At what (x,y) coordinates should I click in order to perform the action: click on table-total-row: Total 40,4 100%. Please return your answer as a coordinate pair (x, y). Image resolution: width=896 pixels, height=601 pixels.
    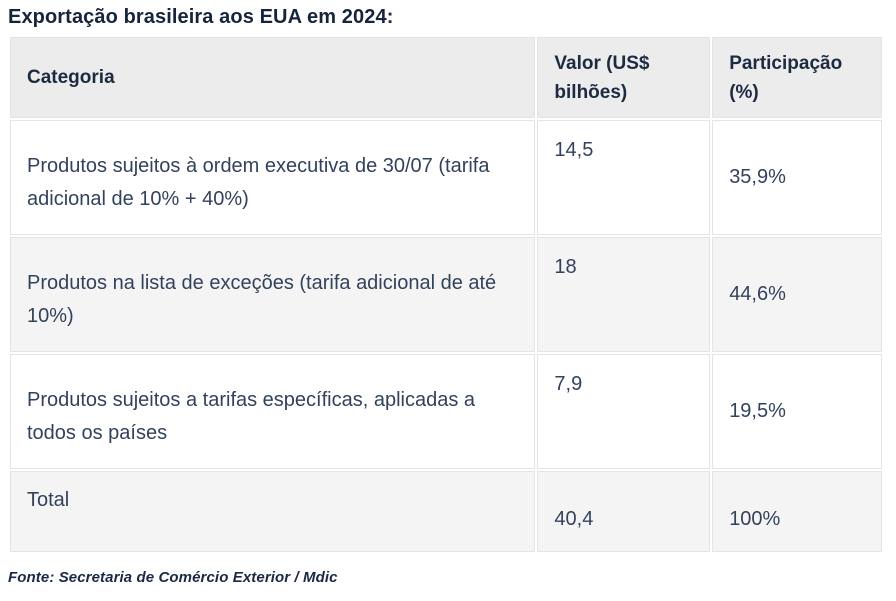
    Looking at the image, I should click on (446, 511).